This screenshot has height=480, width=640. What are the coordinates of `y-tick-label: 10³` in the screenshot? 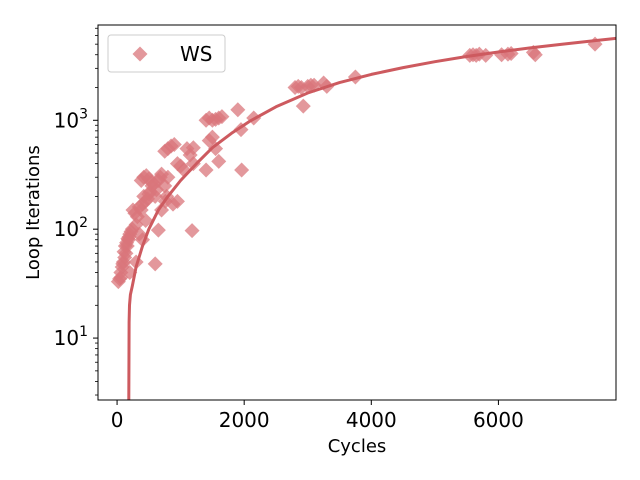 It's located at (71, 119).